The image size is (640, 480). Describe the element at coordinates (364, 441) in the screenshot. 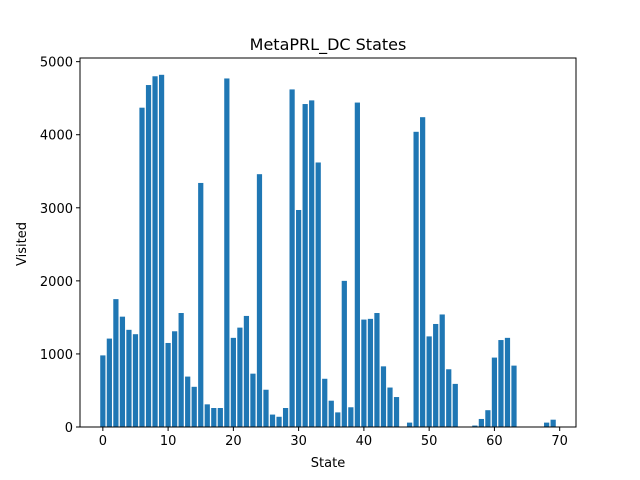

I see `x-tick-label: 40` at that location.